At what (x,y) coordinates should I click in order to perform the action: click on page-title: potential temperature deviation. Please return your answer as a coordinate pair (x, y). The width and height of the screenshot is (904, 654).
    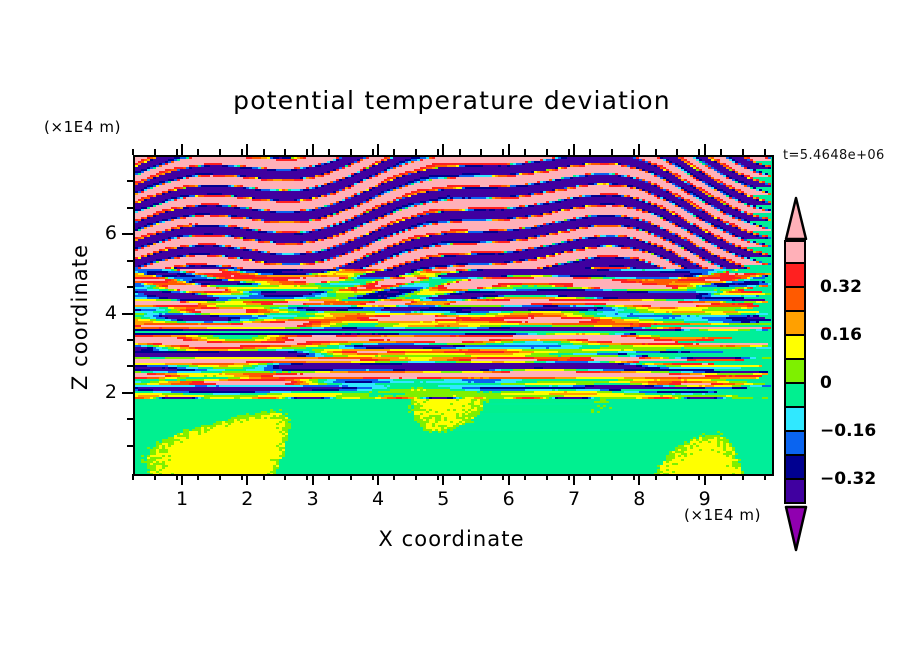
    Looking at the image, I should click on (452, 100).